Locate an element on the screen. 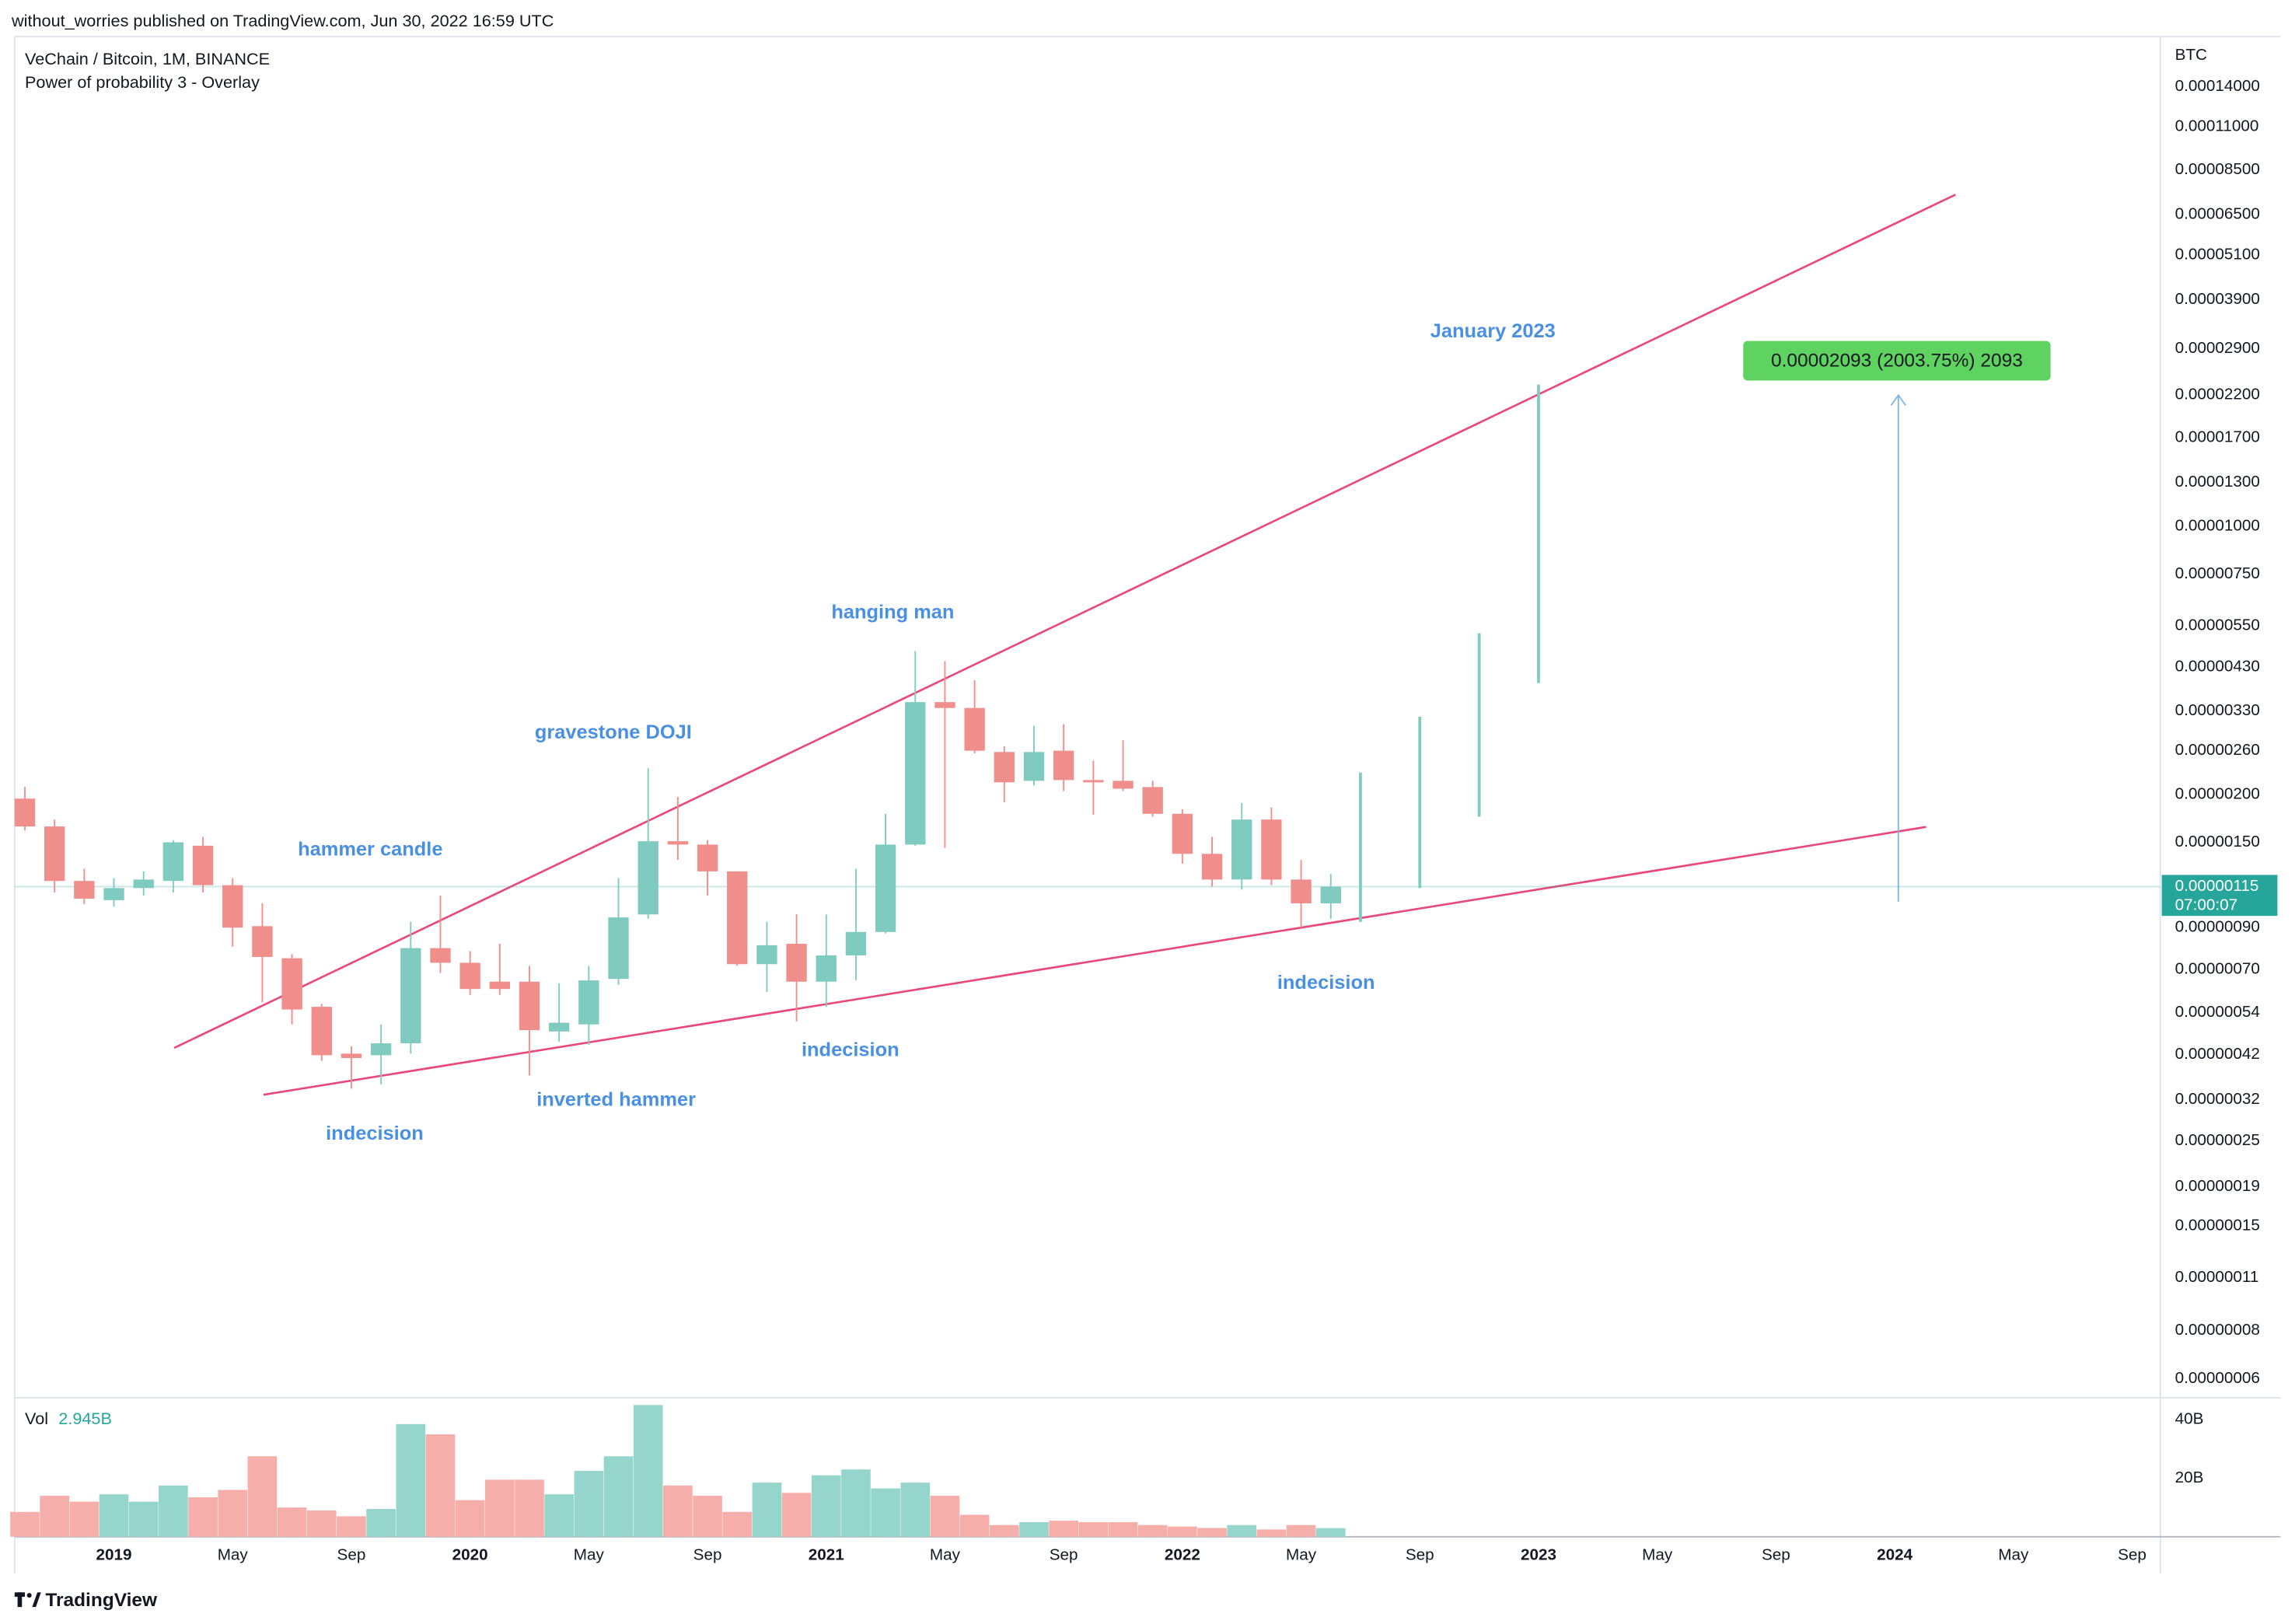 Image resolution: width=2295 pixels, height=1624 pixels. annotation: January 2023 is located at coordinates (1493, 331).